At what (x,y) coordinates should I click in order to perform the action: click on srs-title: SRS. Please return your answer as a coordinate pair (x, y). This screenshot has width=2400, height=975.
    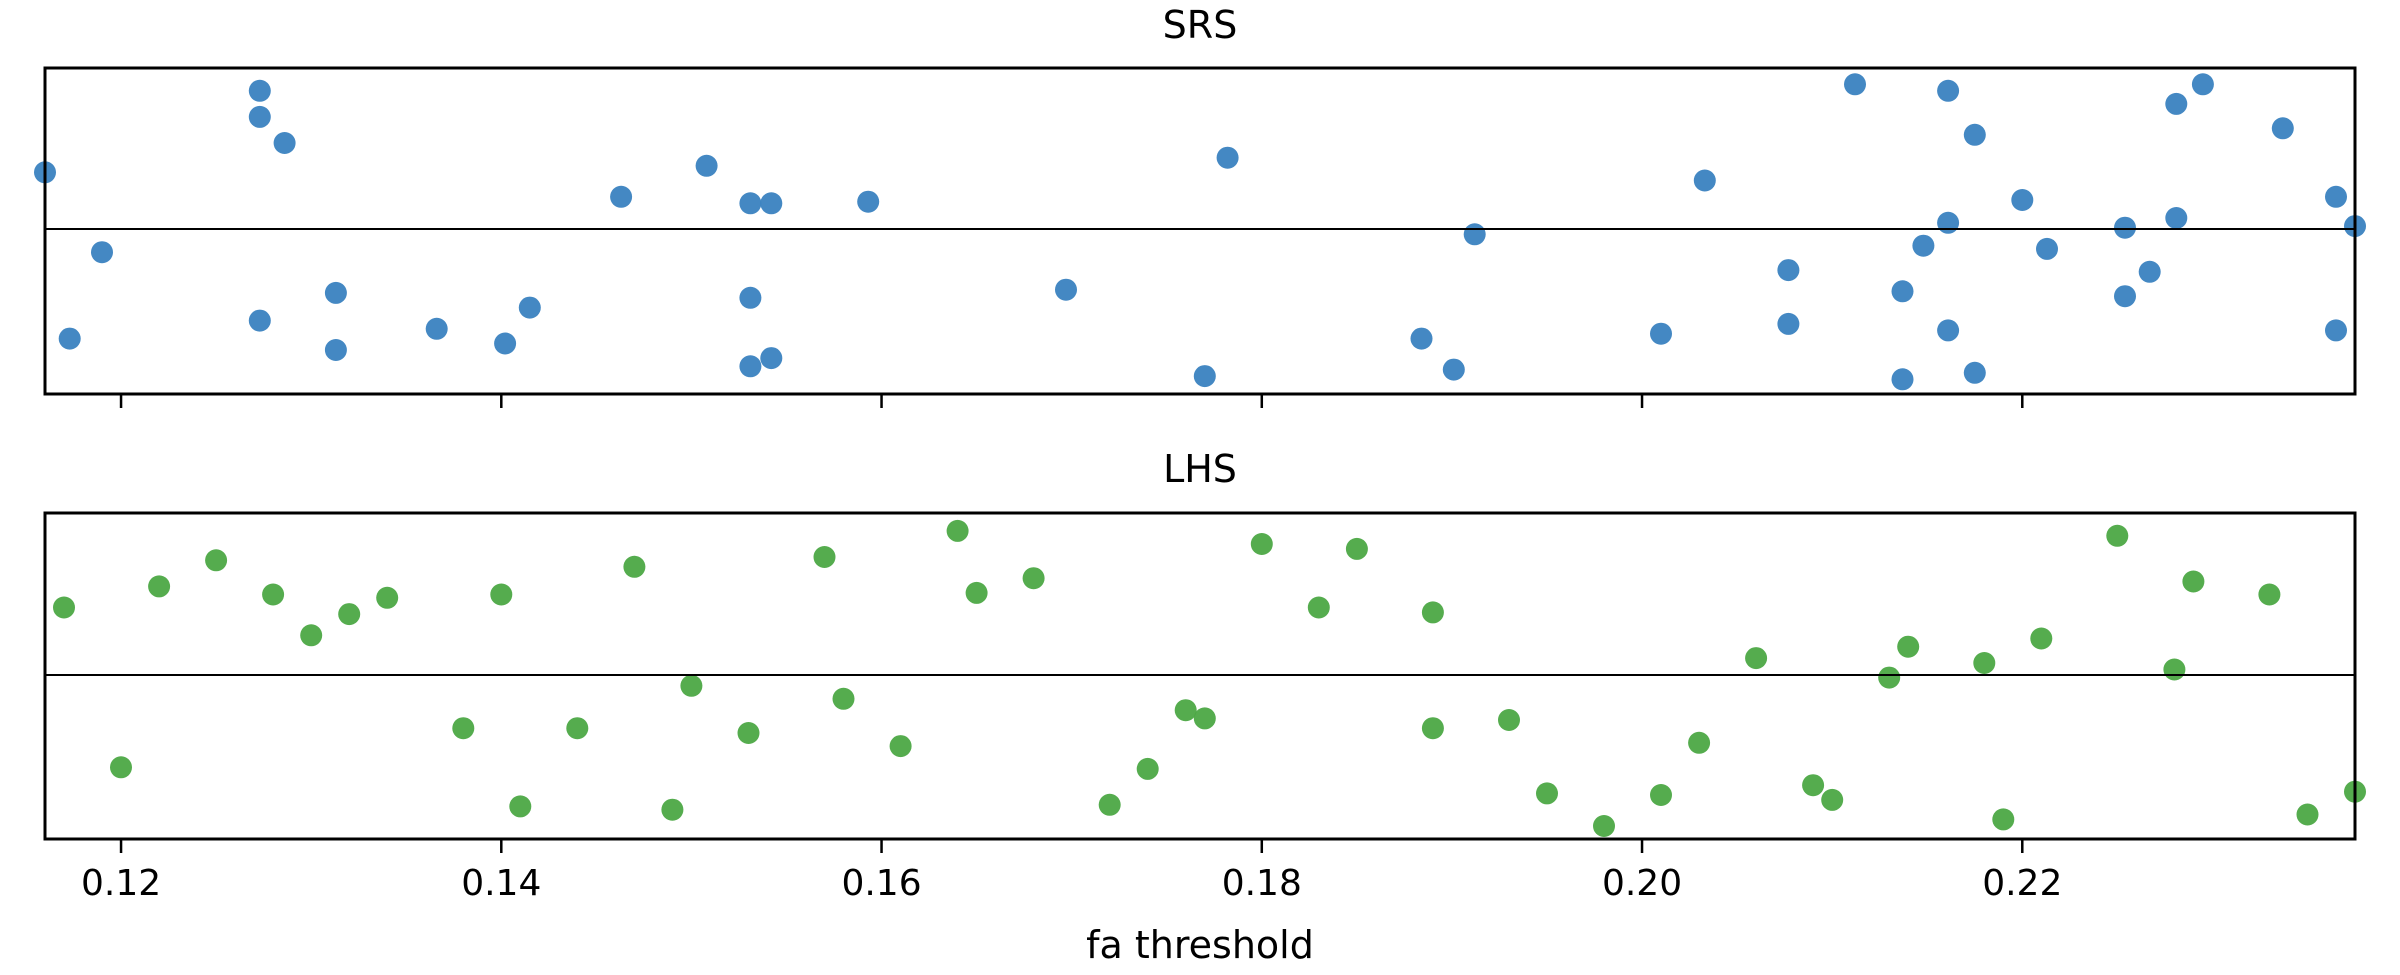
    Looking at the image, I should click on (1200, 25).